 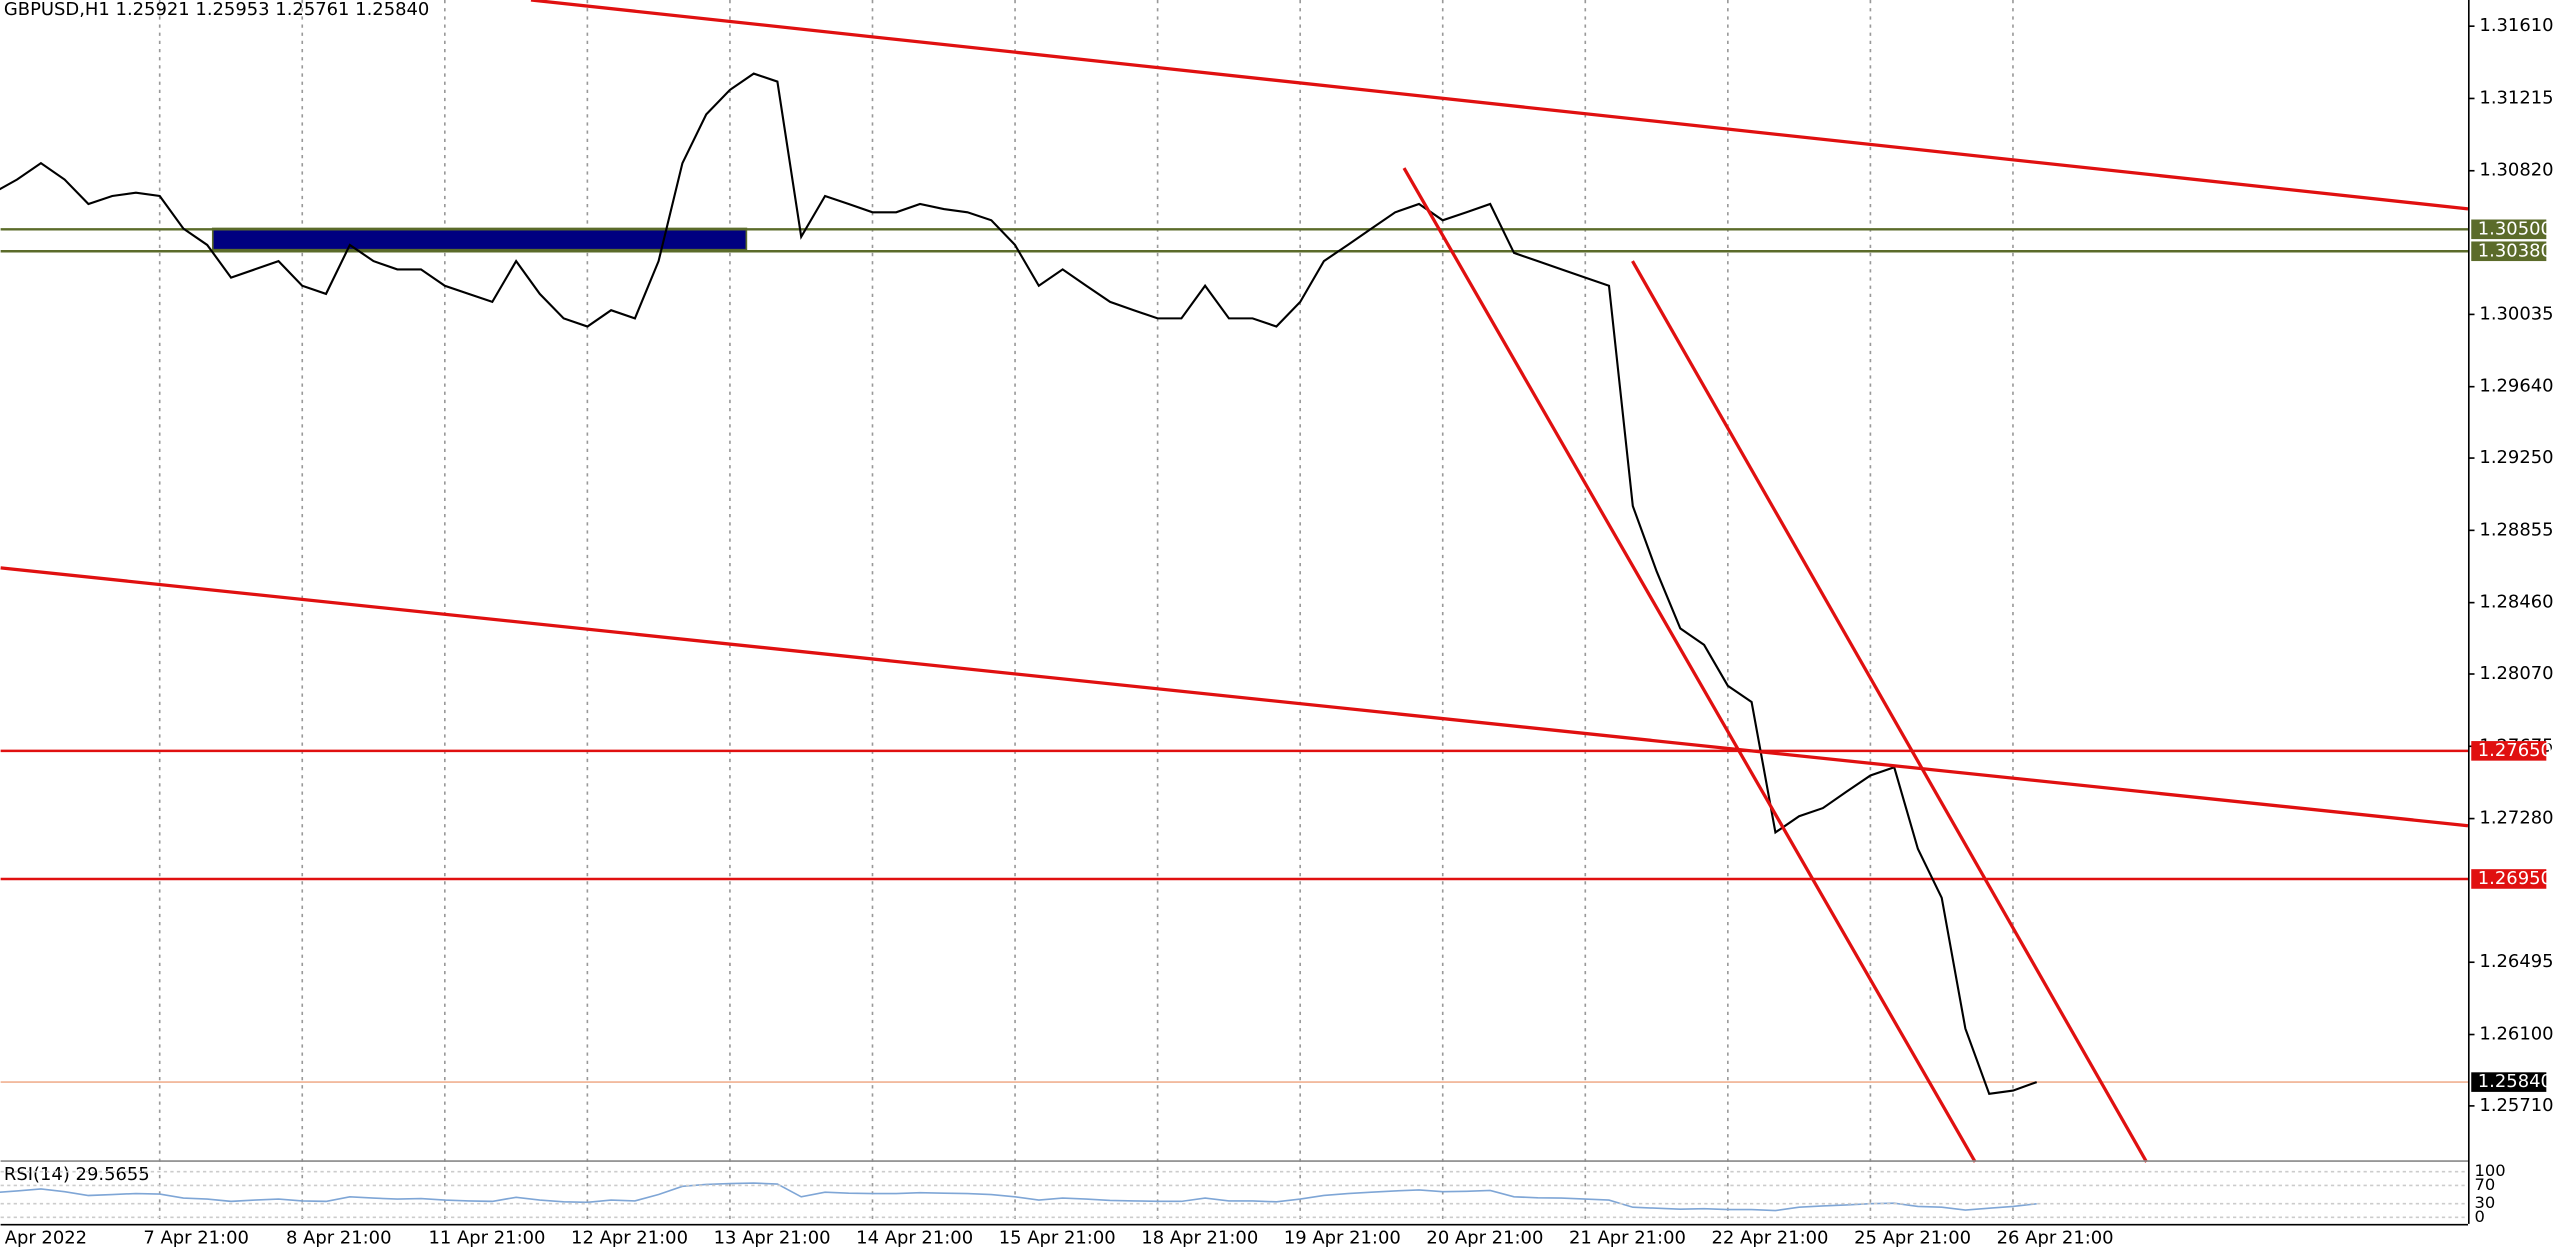 I want to click on y-tick-label: 1.25710, so click(x=2516, y=1105).